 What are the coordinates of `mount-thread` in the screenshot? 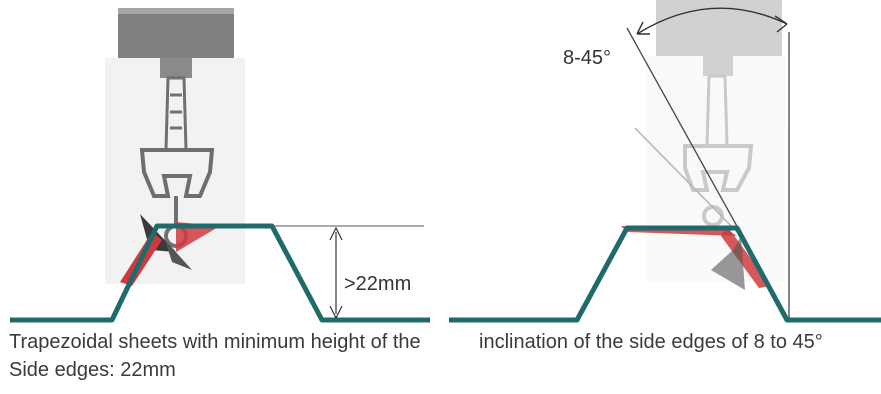 It's located at (176, 111).